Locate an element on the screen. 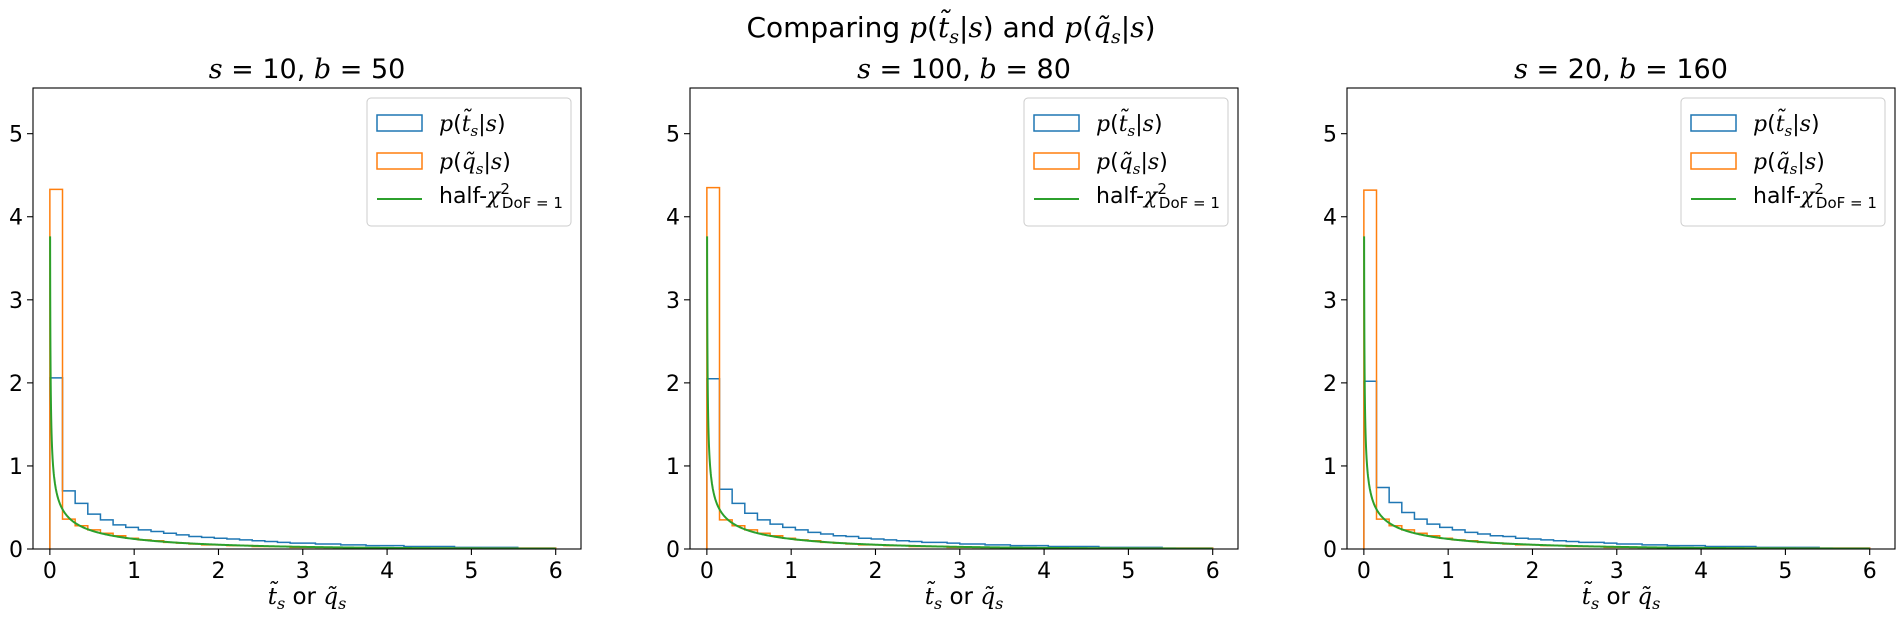 The image size is (1903, 624). subplot-title: s = 10, b = 50 is located at coordinates (307, 69).